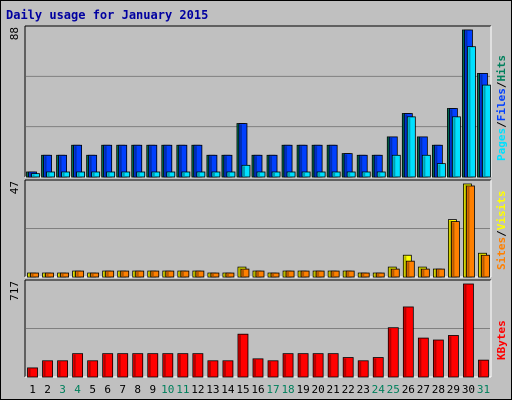  Describe the element at coordinates (501, 84) in the screenshot. I see `legend-sep2: /` at that location.